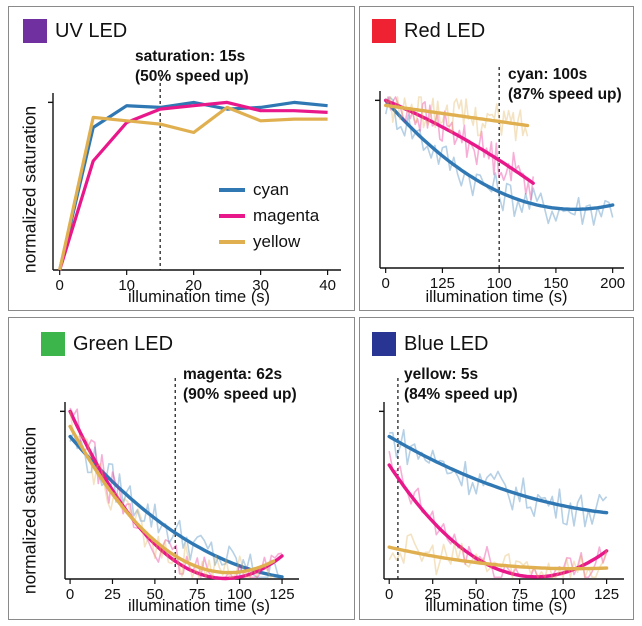 This screenshot has height=626, width=642. Describe the element at coordinates (232, 216) in the screenshot. I see `legend-swatch-magenta` at that location.